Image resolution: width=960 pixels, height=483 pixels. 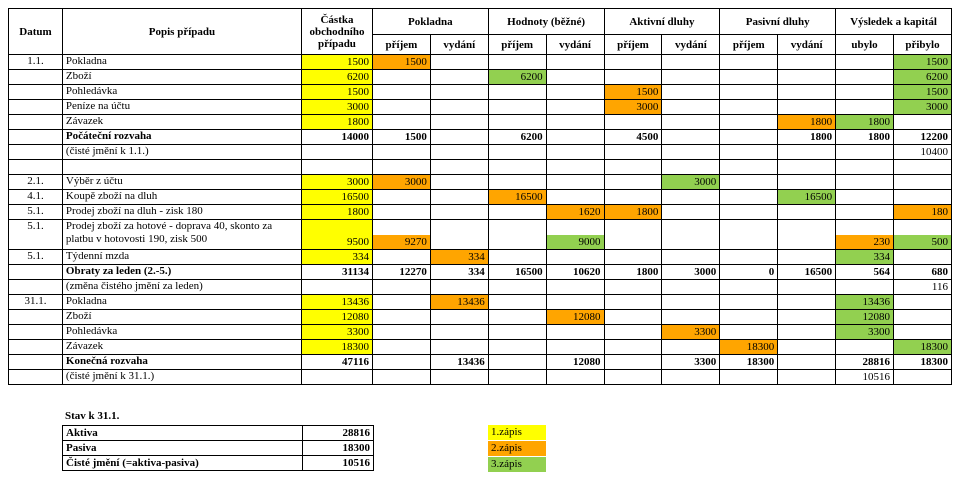 I want to click on cell-value: 10620, so click(x=575, y=272).